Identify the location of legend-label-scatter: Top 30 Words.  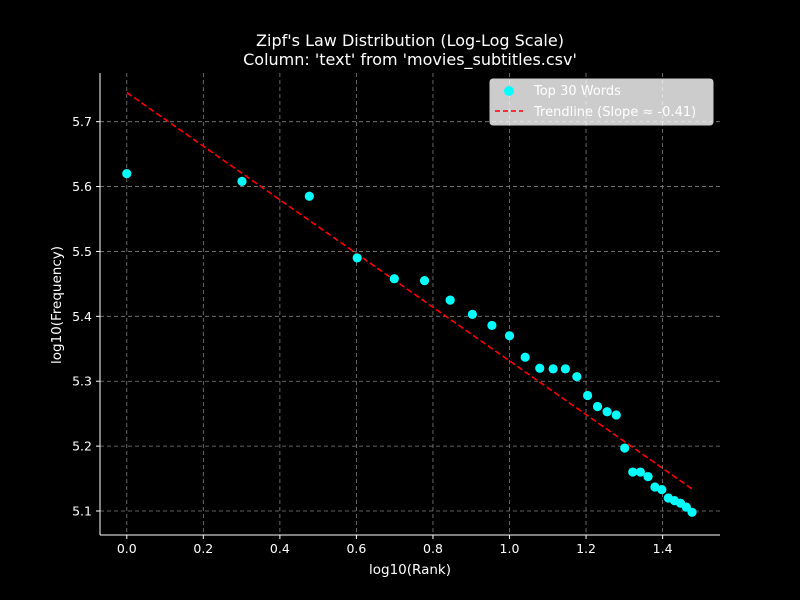
(577, 91).